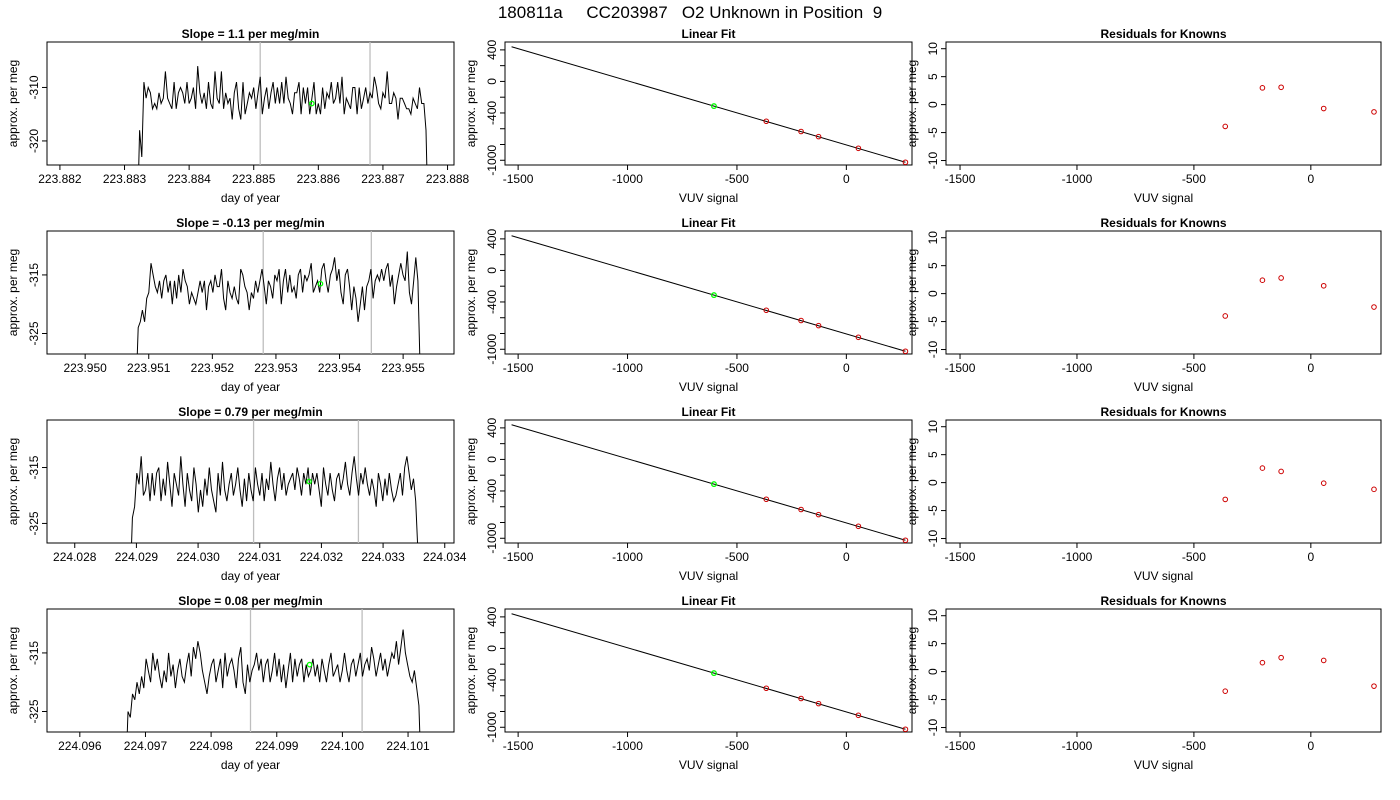 The width and height of the screenshot is (1400, 800). What do you see at coordinates (445, 557) in the screenshot?
I see `x-tick-label: 224.034` at bounding box center [445, 557].